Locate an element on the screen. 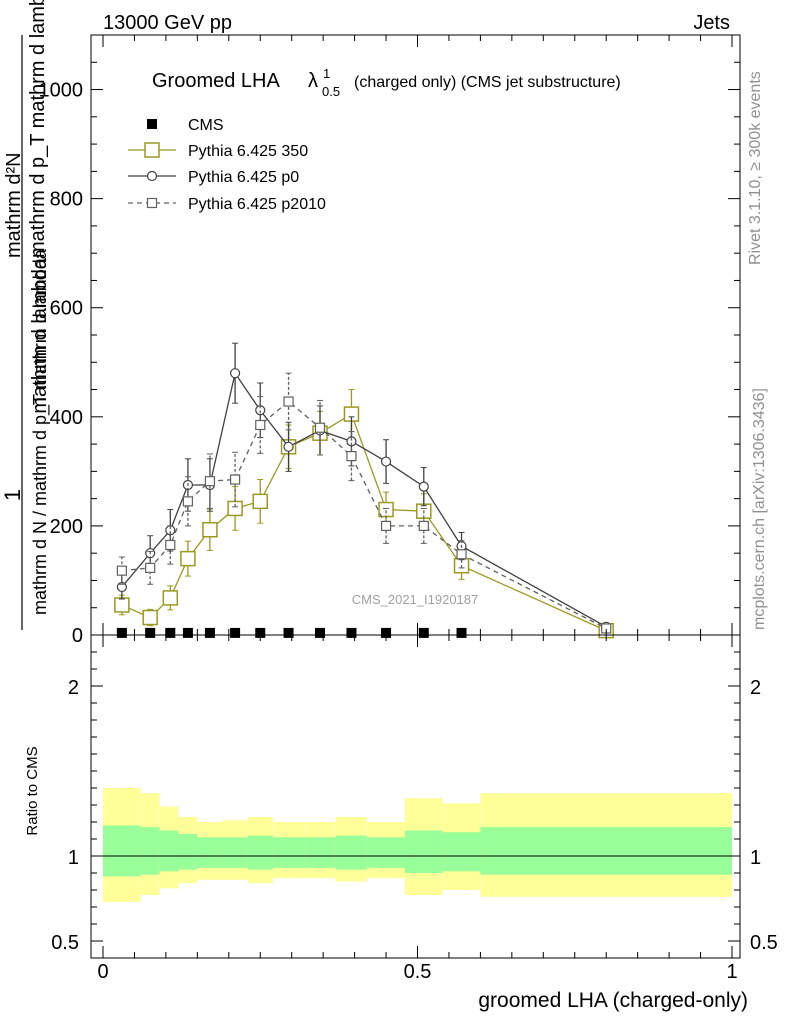 The image size is (786, 1024). ratio-ytick-label-right: 2 is located at coordinates (755, 688).